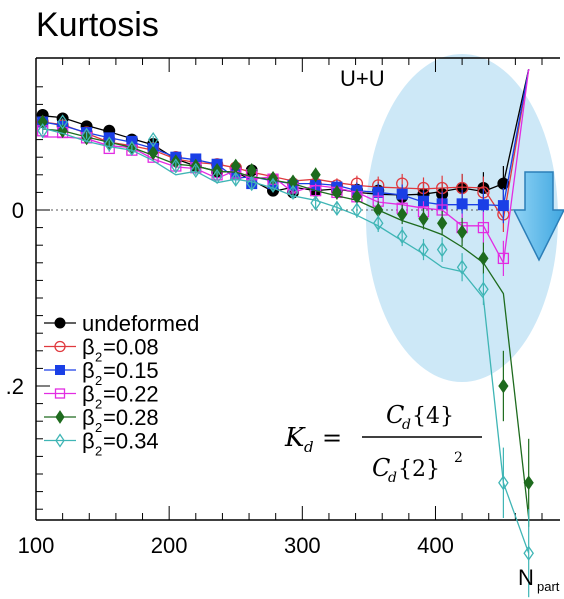 The width and height of the screenshot is (564, 599). I want to click on x-tick-label: 400, so click(435, 545).